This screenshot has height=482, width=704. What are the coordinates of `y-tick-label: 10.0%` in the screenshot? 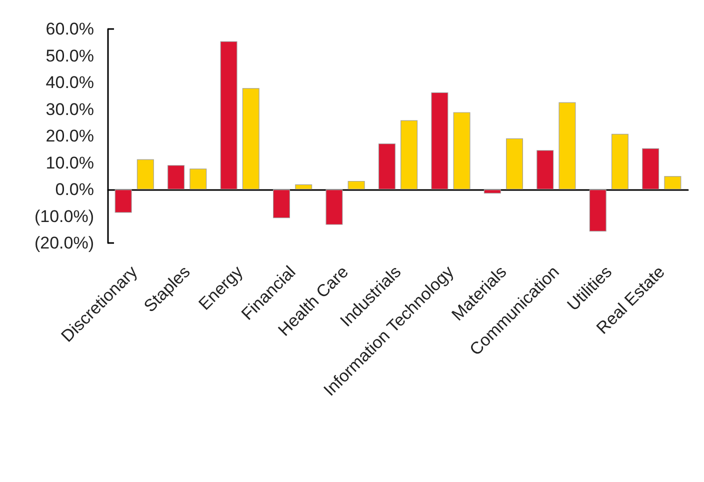 It's located at (70, 162).